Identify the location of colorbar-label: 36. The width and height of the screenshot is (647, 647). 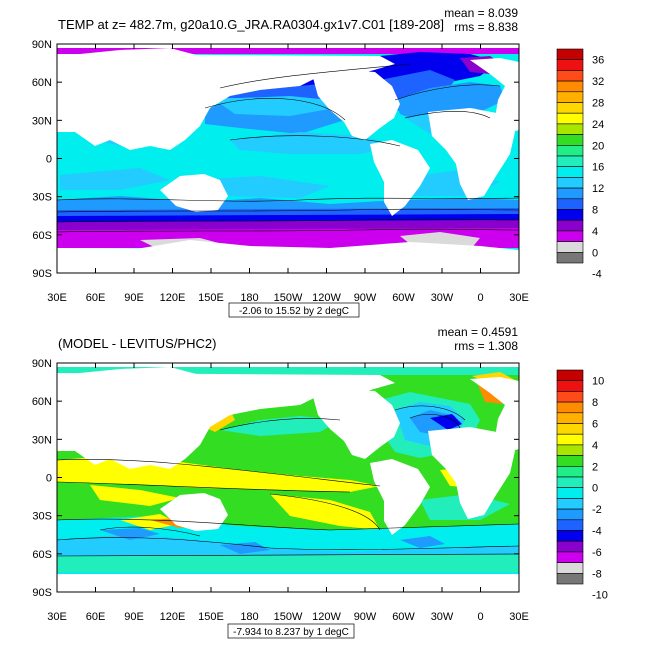
(598, 61).